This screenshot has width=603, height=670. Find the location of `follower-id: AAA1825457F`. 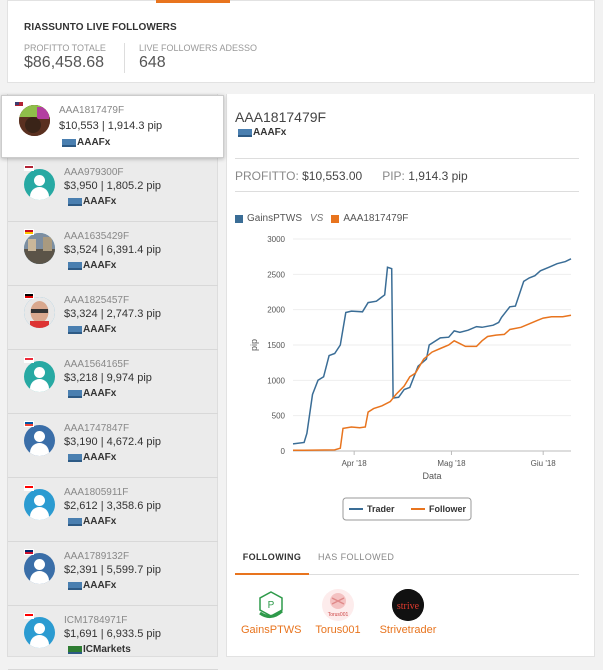

follower-id: AAA1825457F is located at coordinates (97, 300).